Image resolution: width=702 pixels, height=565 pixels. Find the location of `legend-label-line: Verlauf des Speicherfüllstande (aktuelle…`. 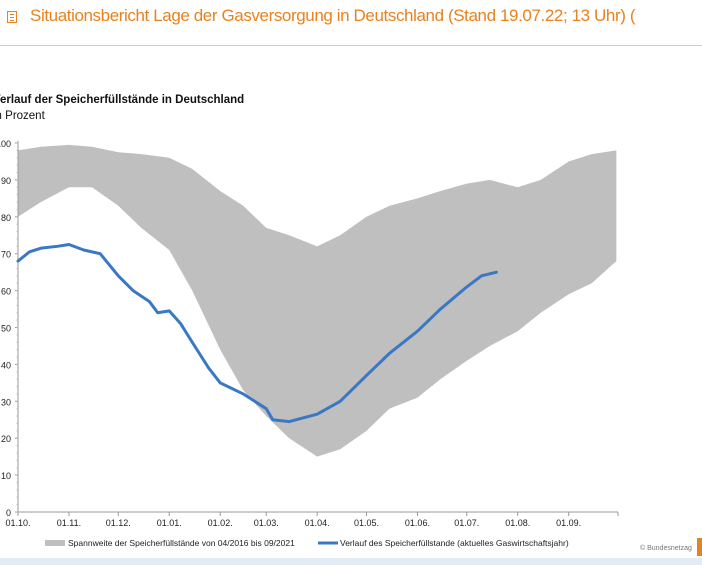

legend-label-line: Verlauf des Speicherfüllstande (aktuelle… is located at coordinates (454, 543).